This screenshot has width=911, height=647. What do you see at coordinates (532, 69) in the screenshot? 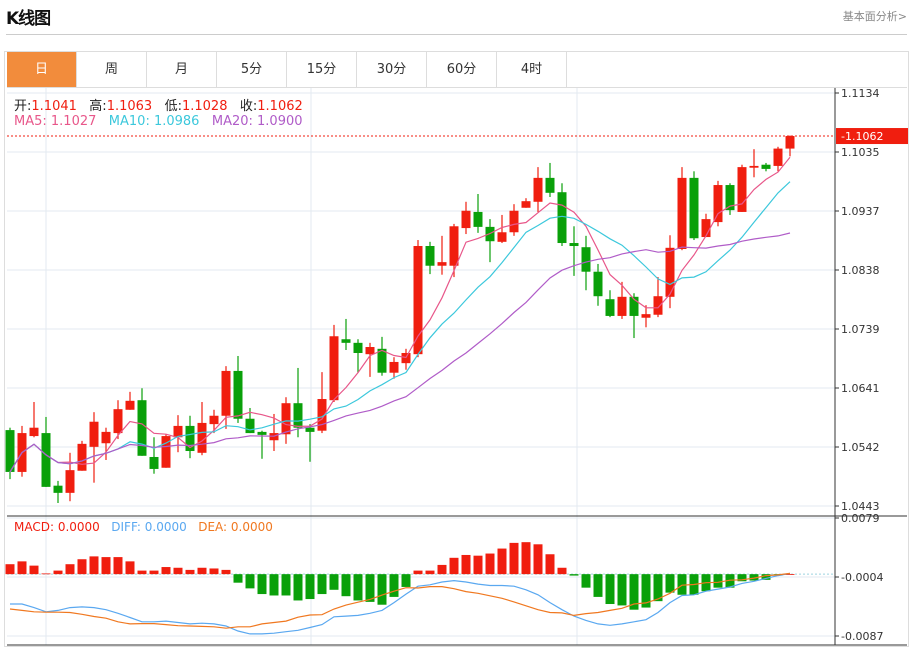
I see `tab-4hour: 4时` at bounding box center [532, 69].